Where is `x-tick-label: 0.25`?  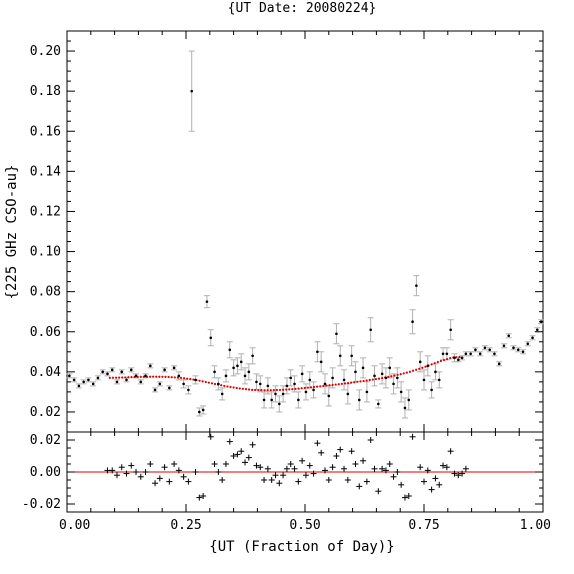
x-tick-label: 0.25 is located at coordinates (185, 525).